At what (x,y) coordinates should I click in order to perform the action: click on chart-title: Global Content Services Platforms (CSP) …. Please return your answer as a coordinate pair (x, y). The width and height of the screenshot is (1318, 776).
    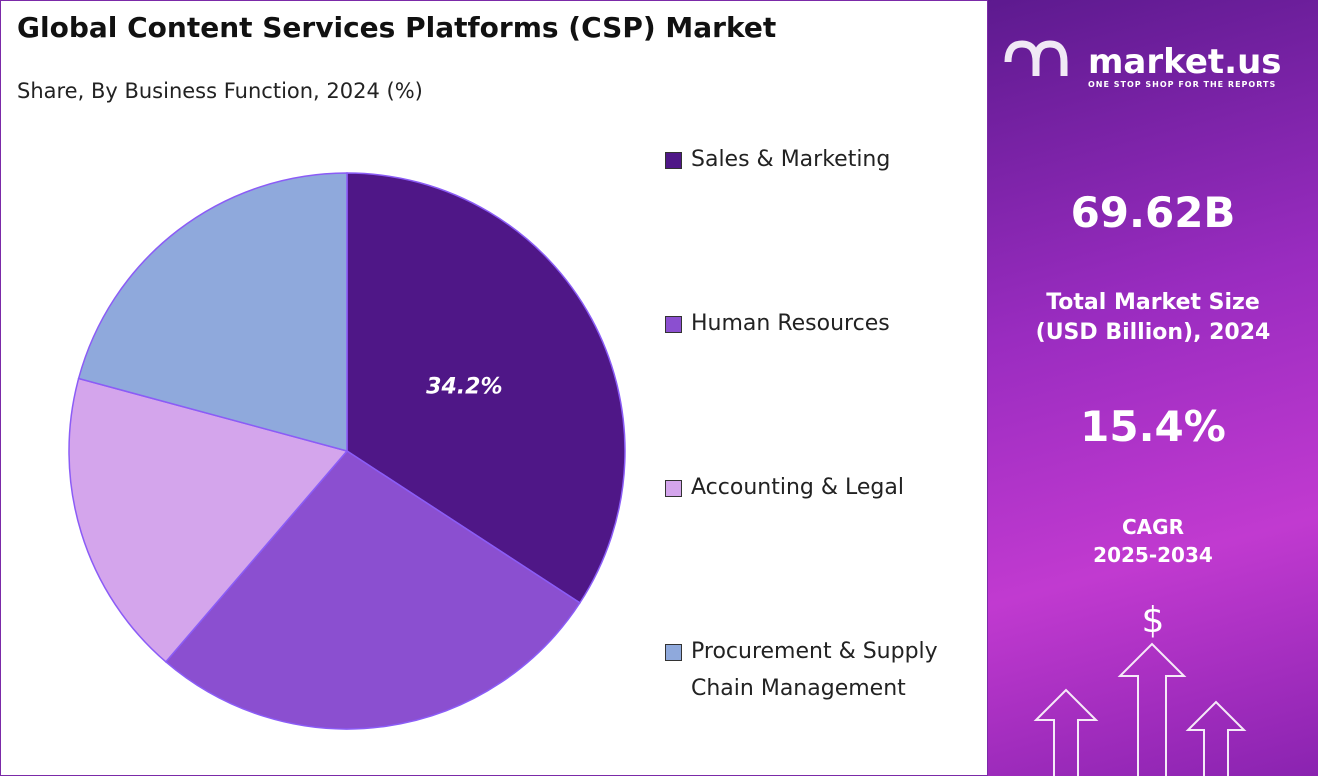
    Looking at the image, I should click on (397, 27).